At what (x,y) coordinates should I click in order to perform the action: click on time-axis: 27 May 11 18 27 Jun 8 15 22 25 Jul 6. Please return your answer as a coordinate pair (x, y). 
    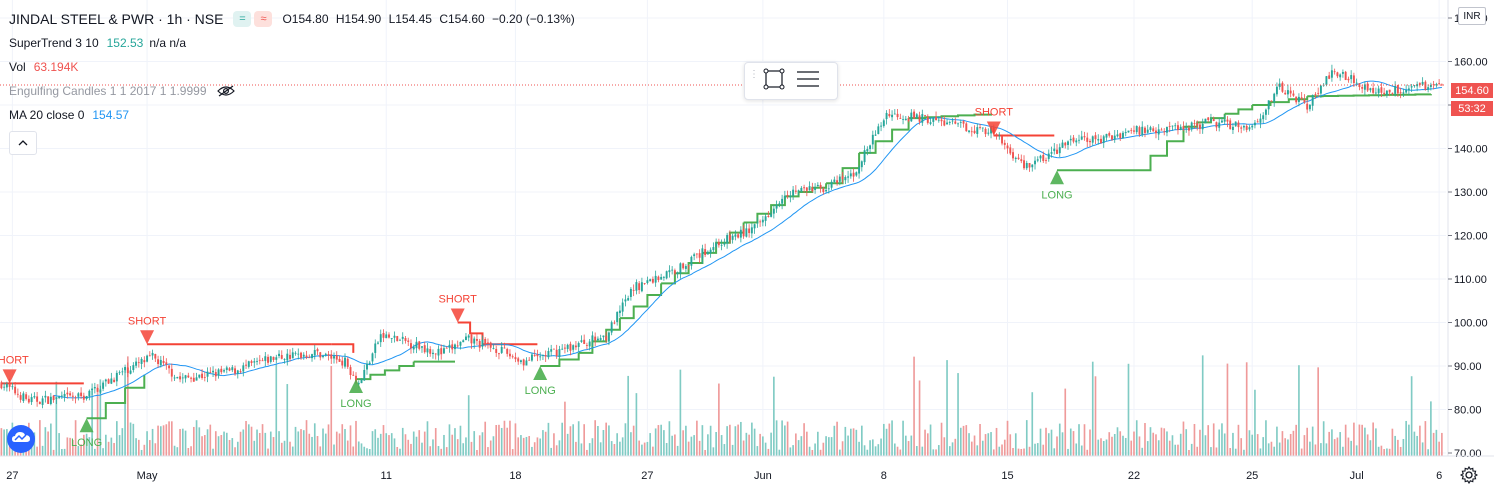
    Looking at the image, I should click on (747, 468).